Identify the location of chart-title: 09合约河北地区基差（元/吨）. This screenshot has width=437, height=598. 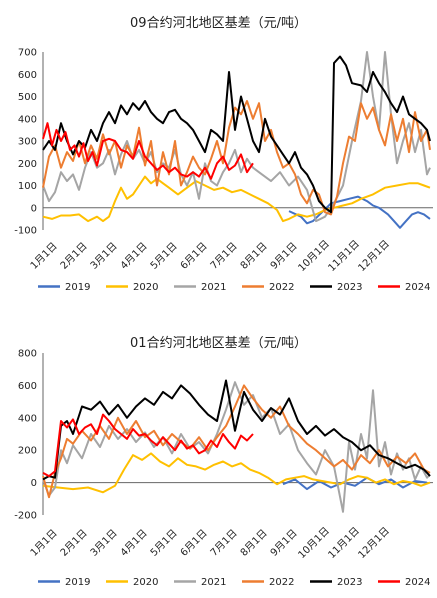
(218, 23).